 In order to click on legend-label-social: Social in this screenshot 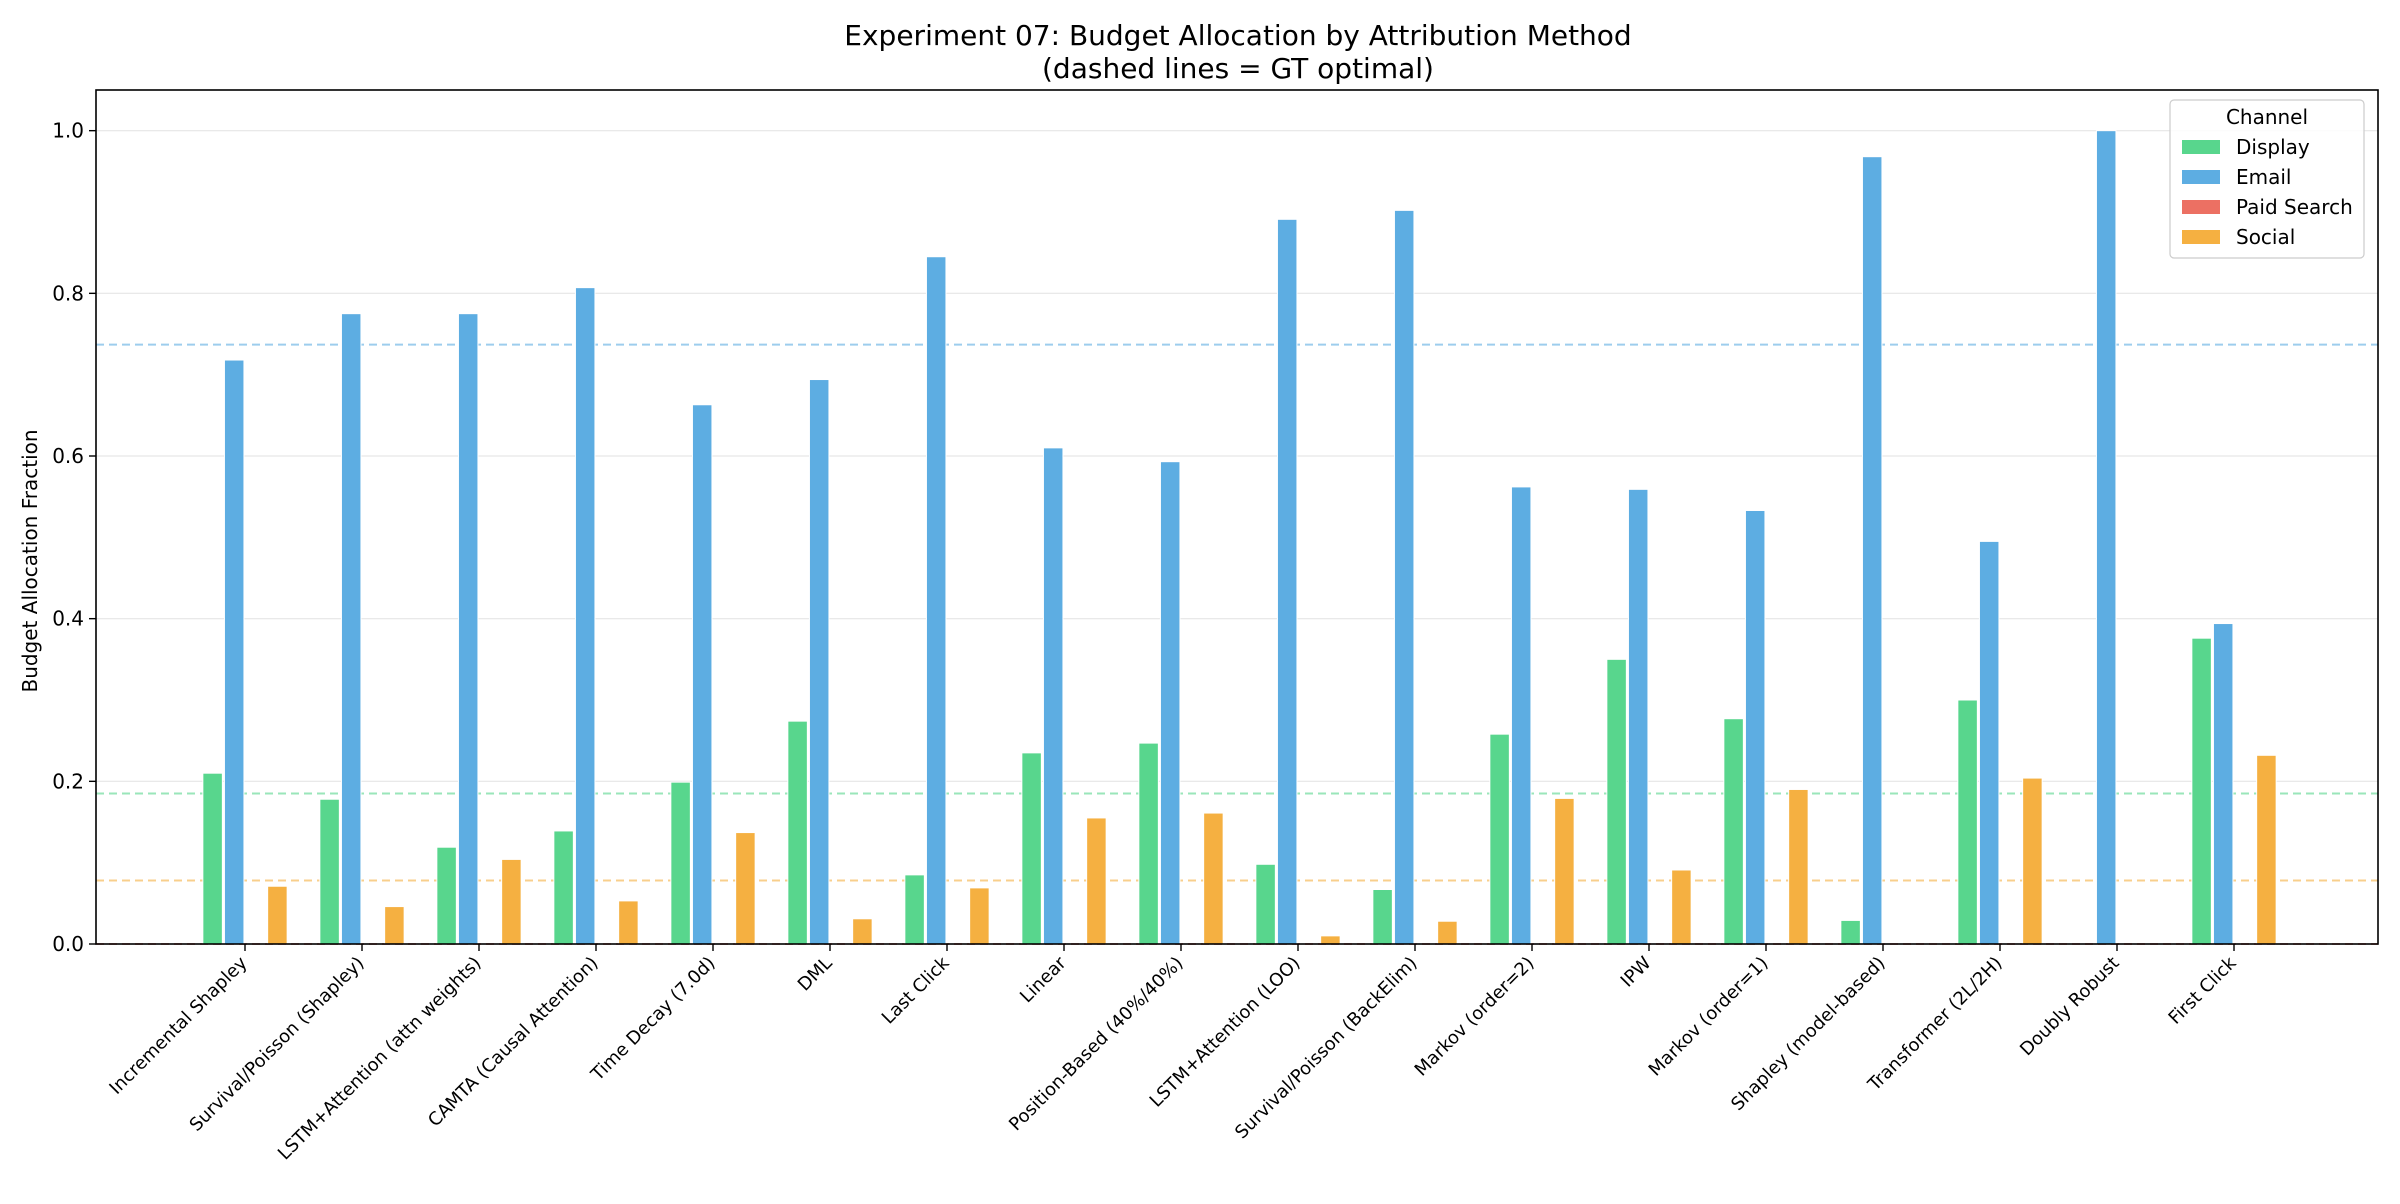, I will do `click(2265, 237)`.